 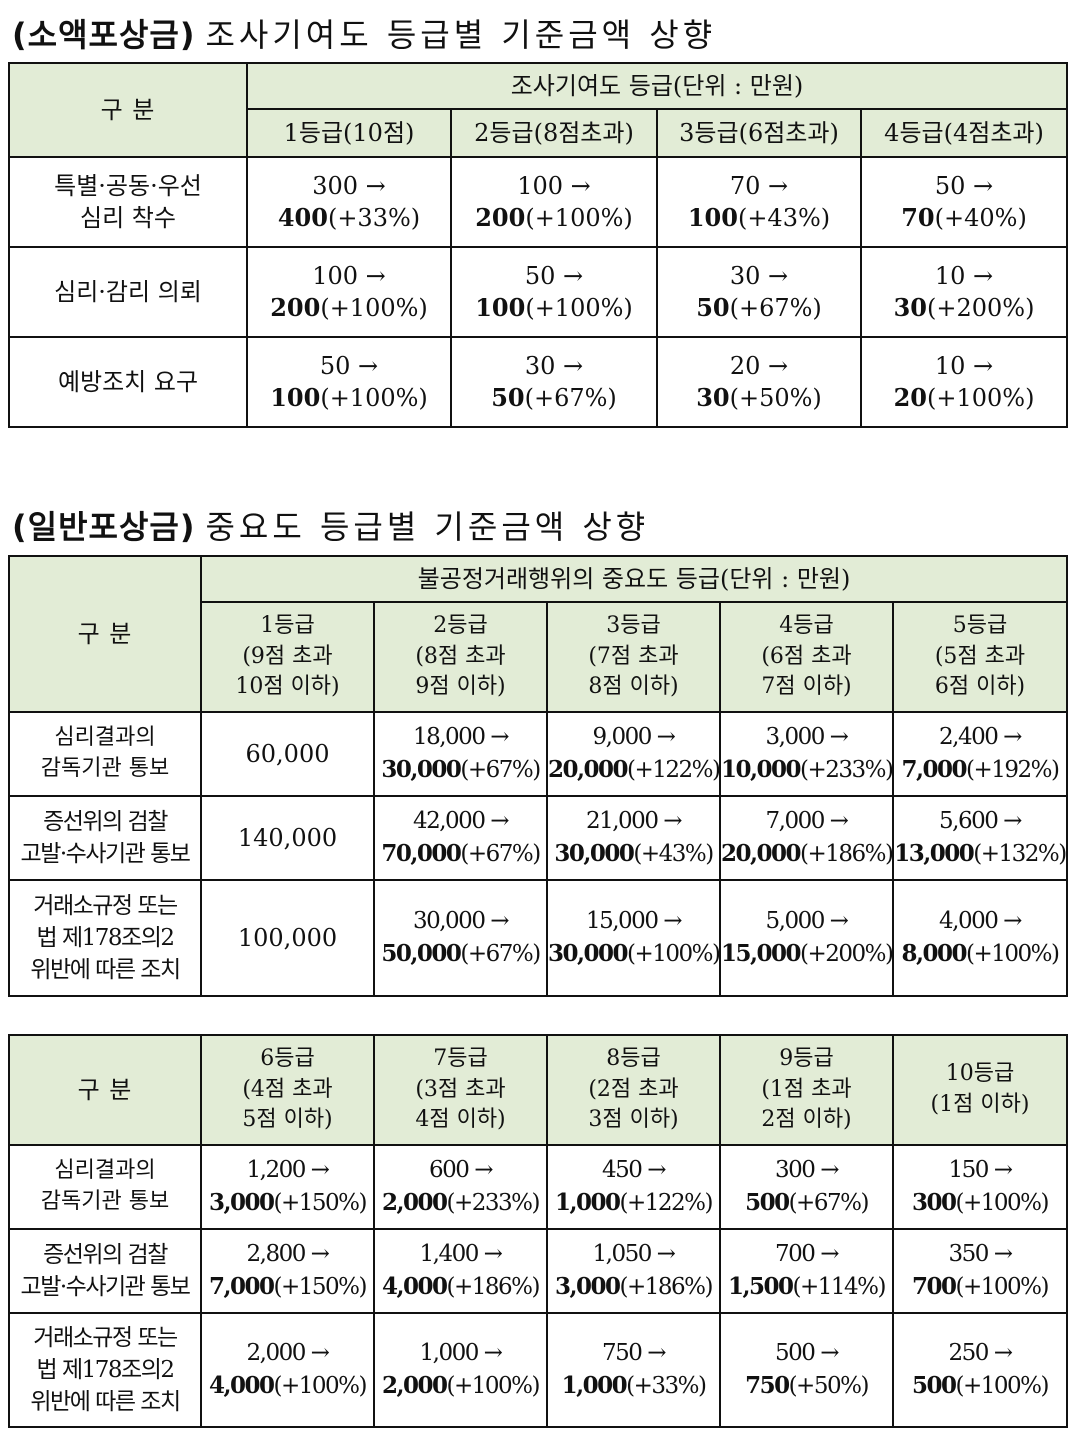 What do you see at coordinates (759, 307) in the screenshot?
I see `new-amount: 50(+67%)` at bounding box center [759, 307].